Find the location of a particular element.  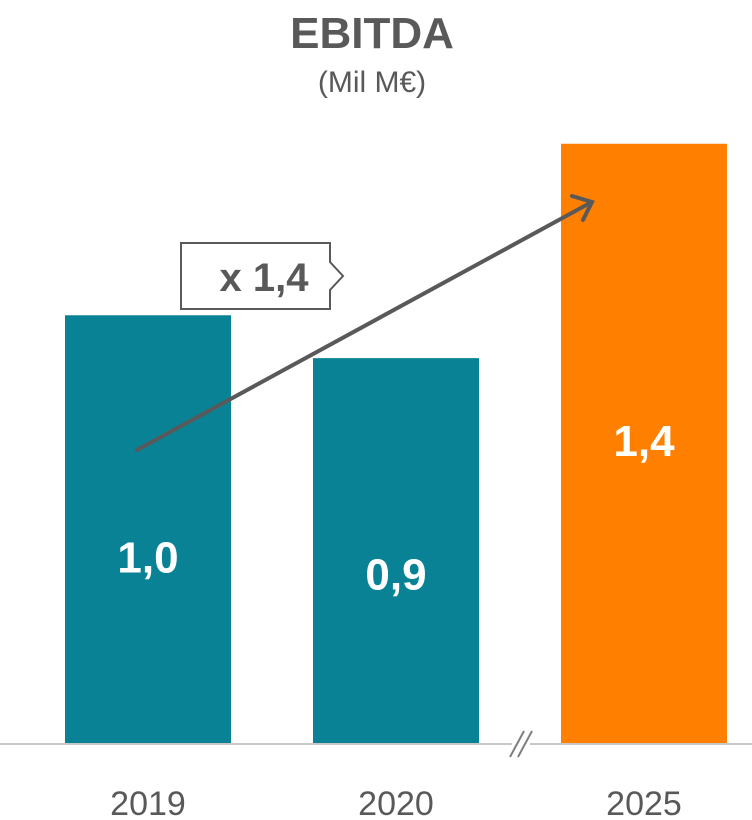

x-tick-label-2019: 2019 is located at coordinates (148, 802).